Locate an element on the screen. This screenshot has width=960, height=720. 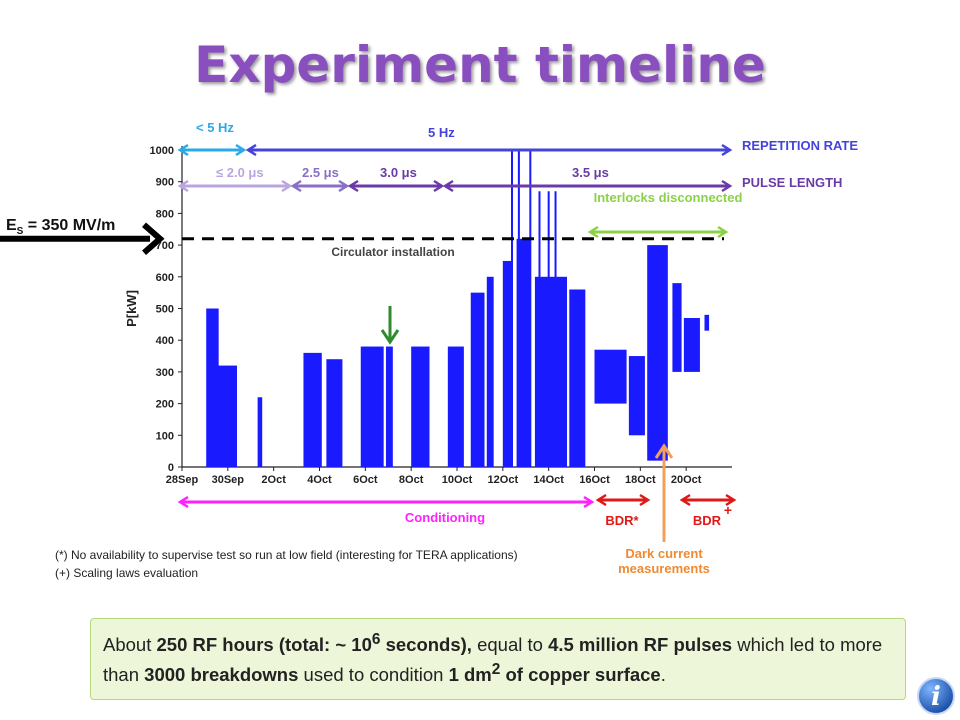
es-threshold-label: ES = 350 MV/m is located at coordinates (61, 227).